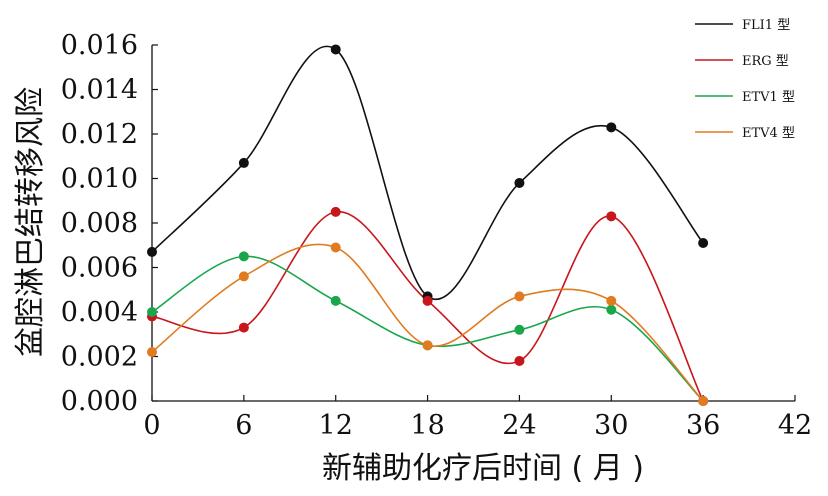  I want to click on x-tick-label: 6, so click(243, 425).